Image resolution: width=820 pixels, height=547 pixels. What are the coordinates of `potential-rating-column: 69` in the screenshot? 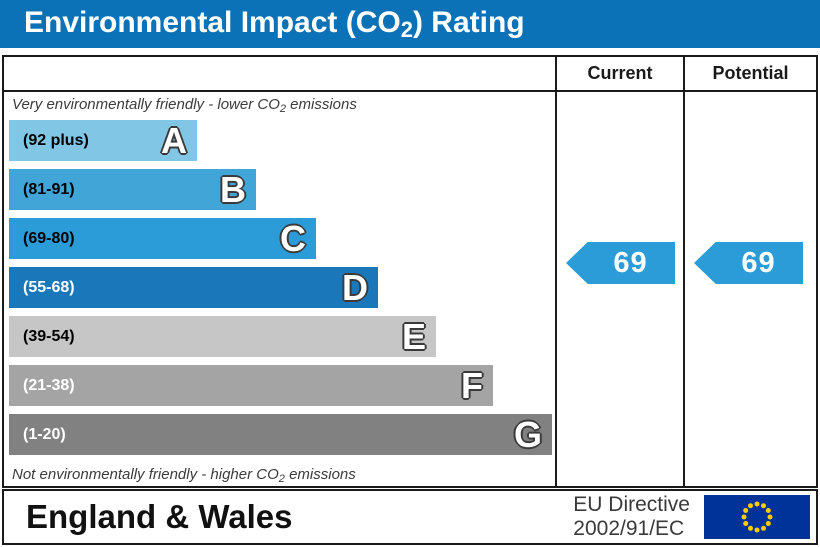 It's located at (750, 289).